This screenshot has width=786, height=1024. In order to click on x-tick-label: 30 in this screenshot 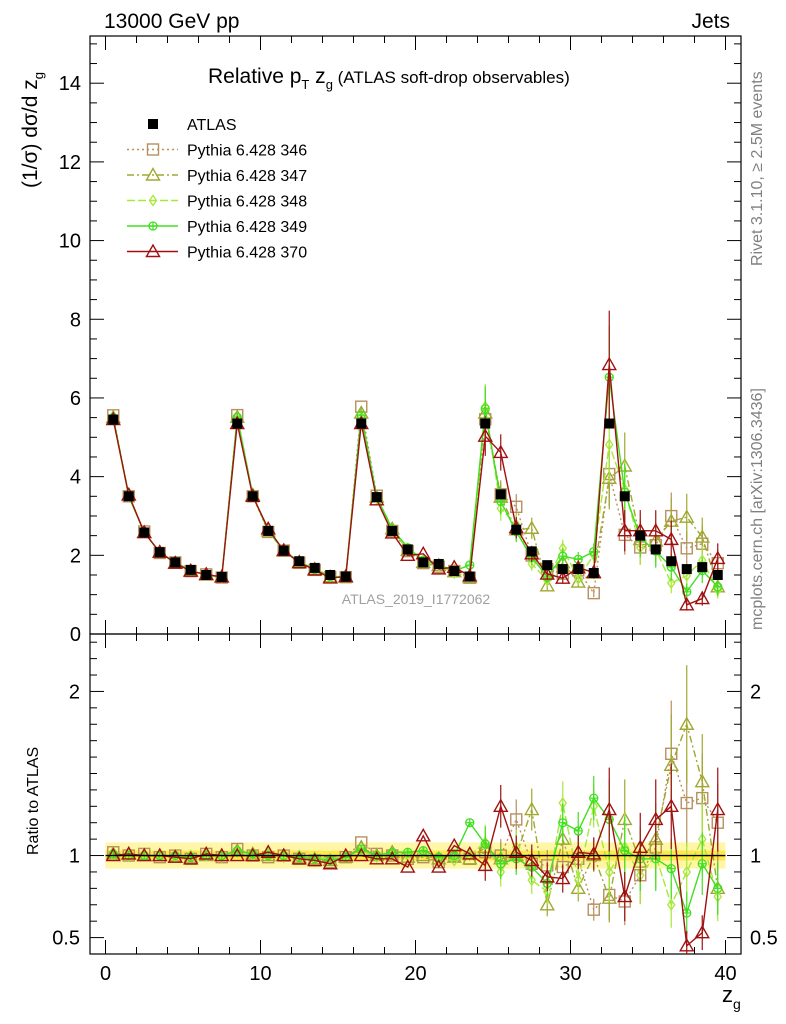, I will do `click(570, 974)`.